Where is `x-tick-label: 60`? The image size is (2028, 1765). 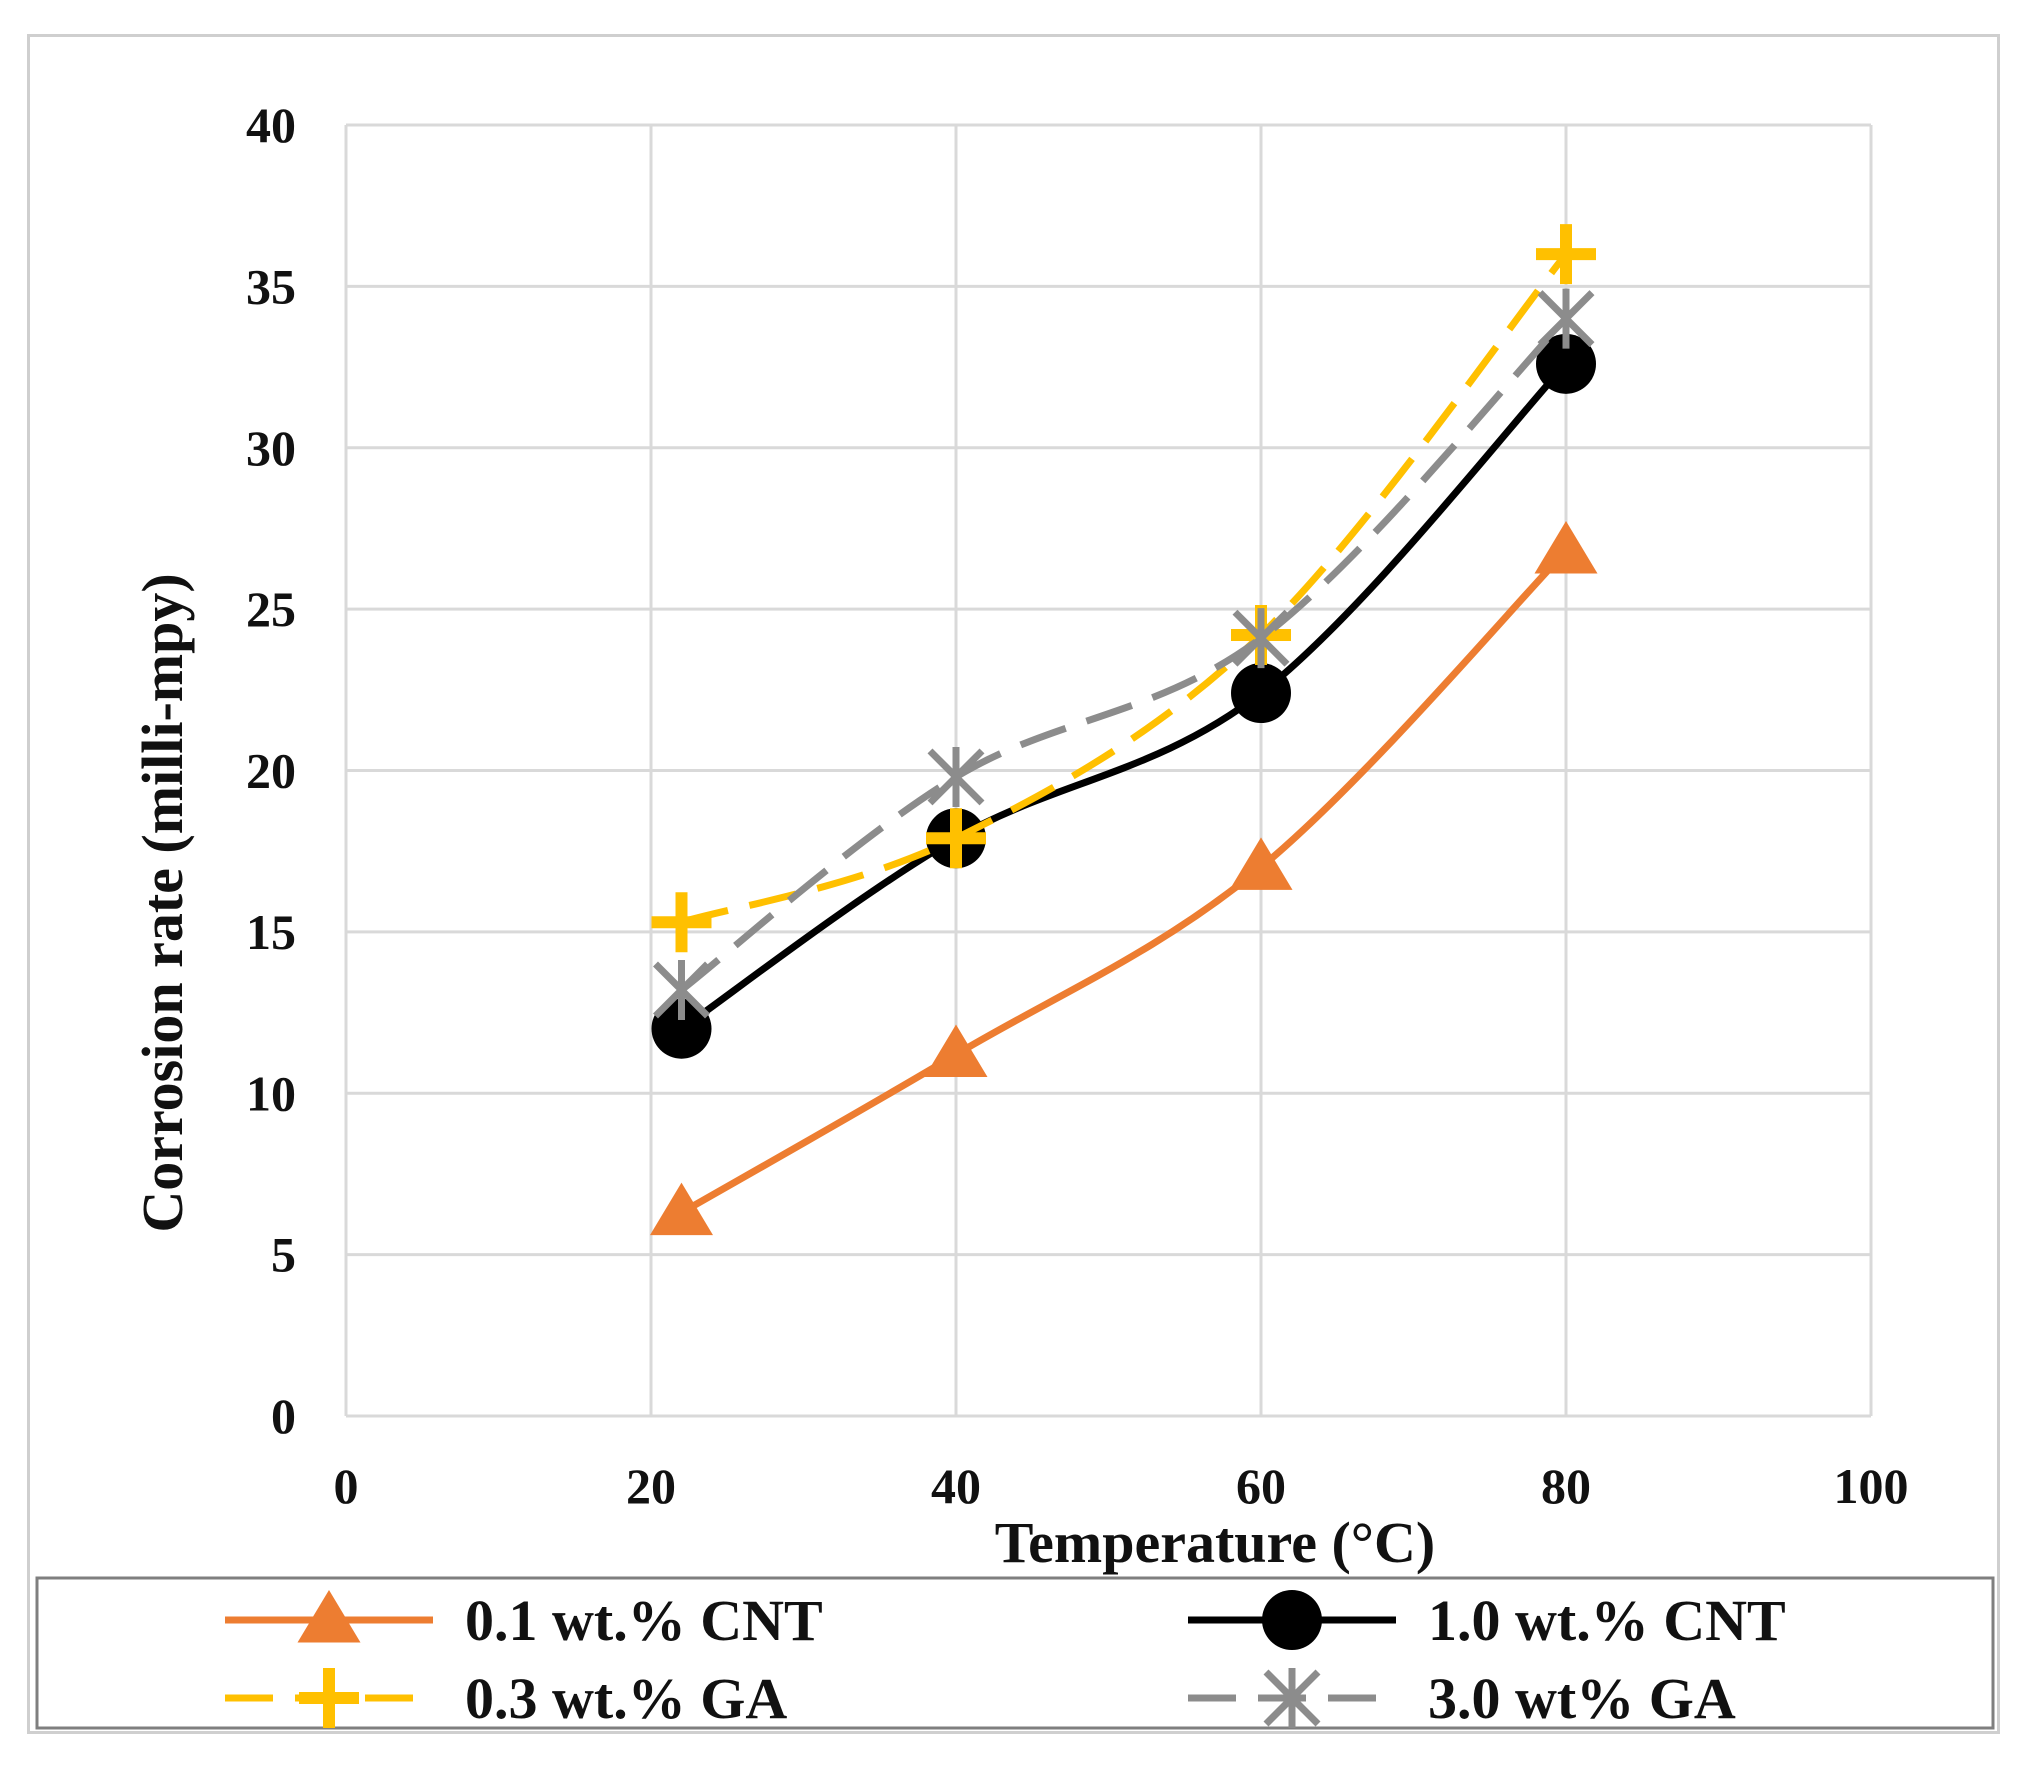 x-tick-label: 60 is located at coordinates (1261, 1486).